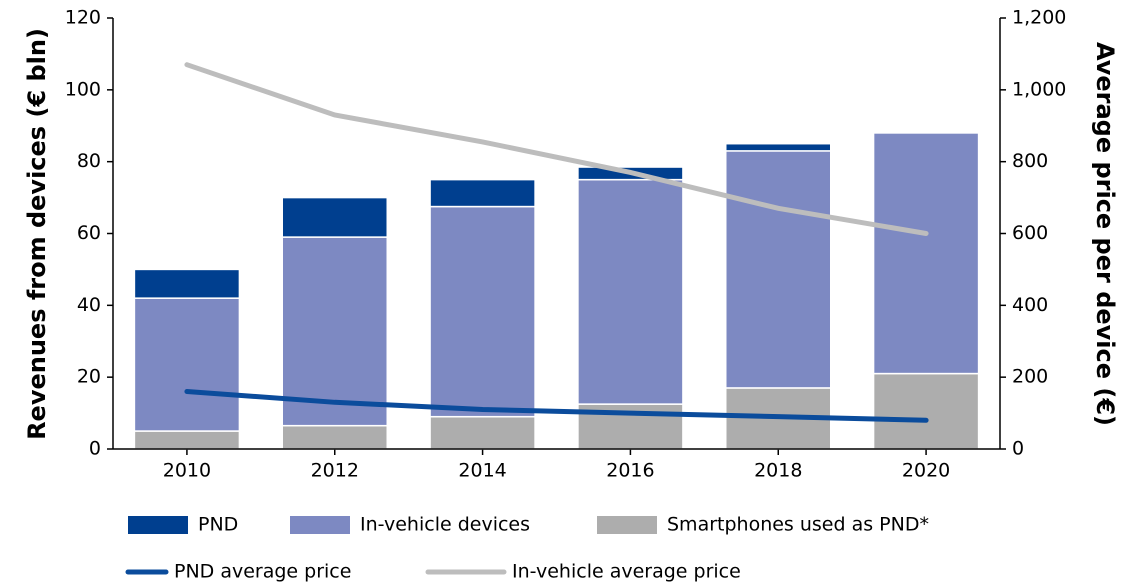  Describe the element at coordinates (1030, 233) in the screenshot. I see `y2-tick-label: 600` at that location.